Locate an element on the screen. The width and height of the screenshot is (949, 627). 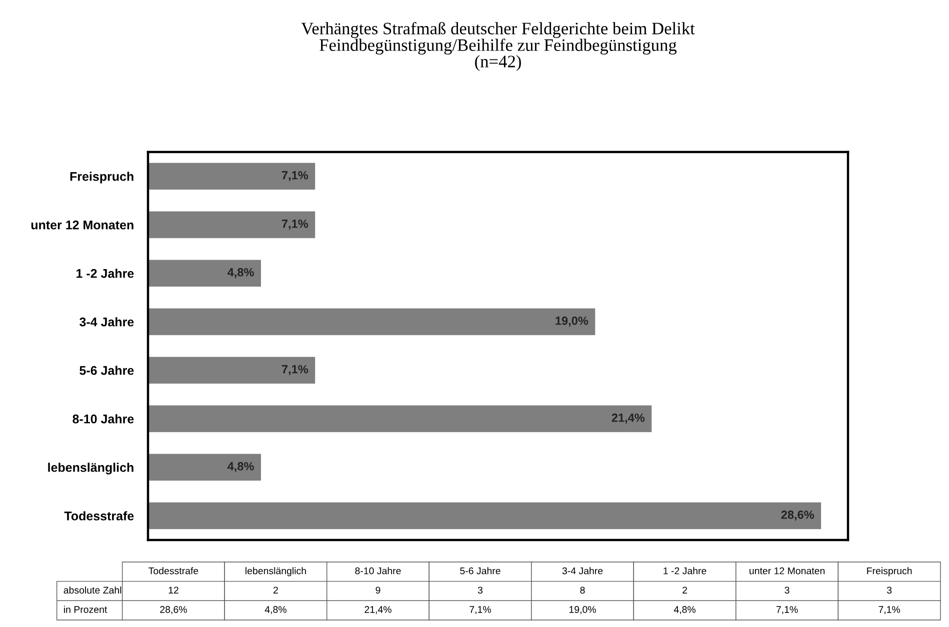
text: 9 is located at coordinates (378, 590).